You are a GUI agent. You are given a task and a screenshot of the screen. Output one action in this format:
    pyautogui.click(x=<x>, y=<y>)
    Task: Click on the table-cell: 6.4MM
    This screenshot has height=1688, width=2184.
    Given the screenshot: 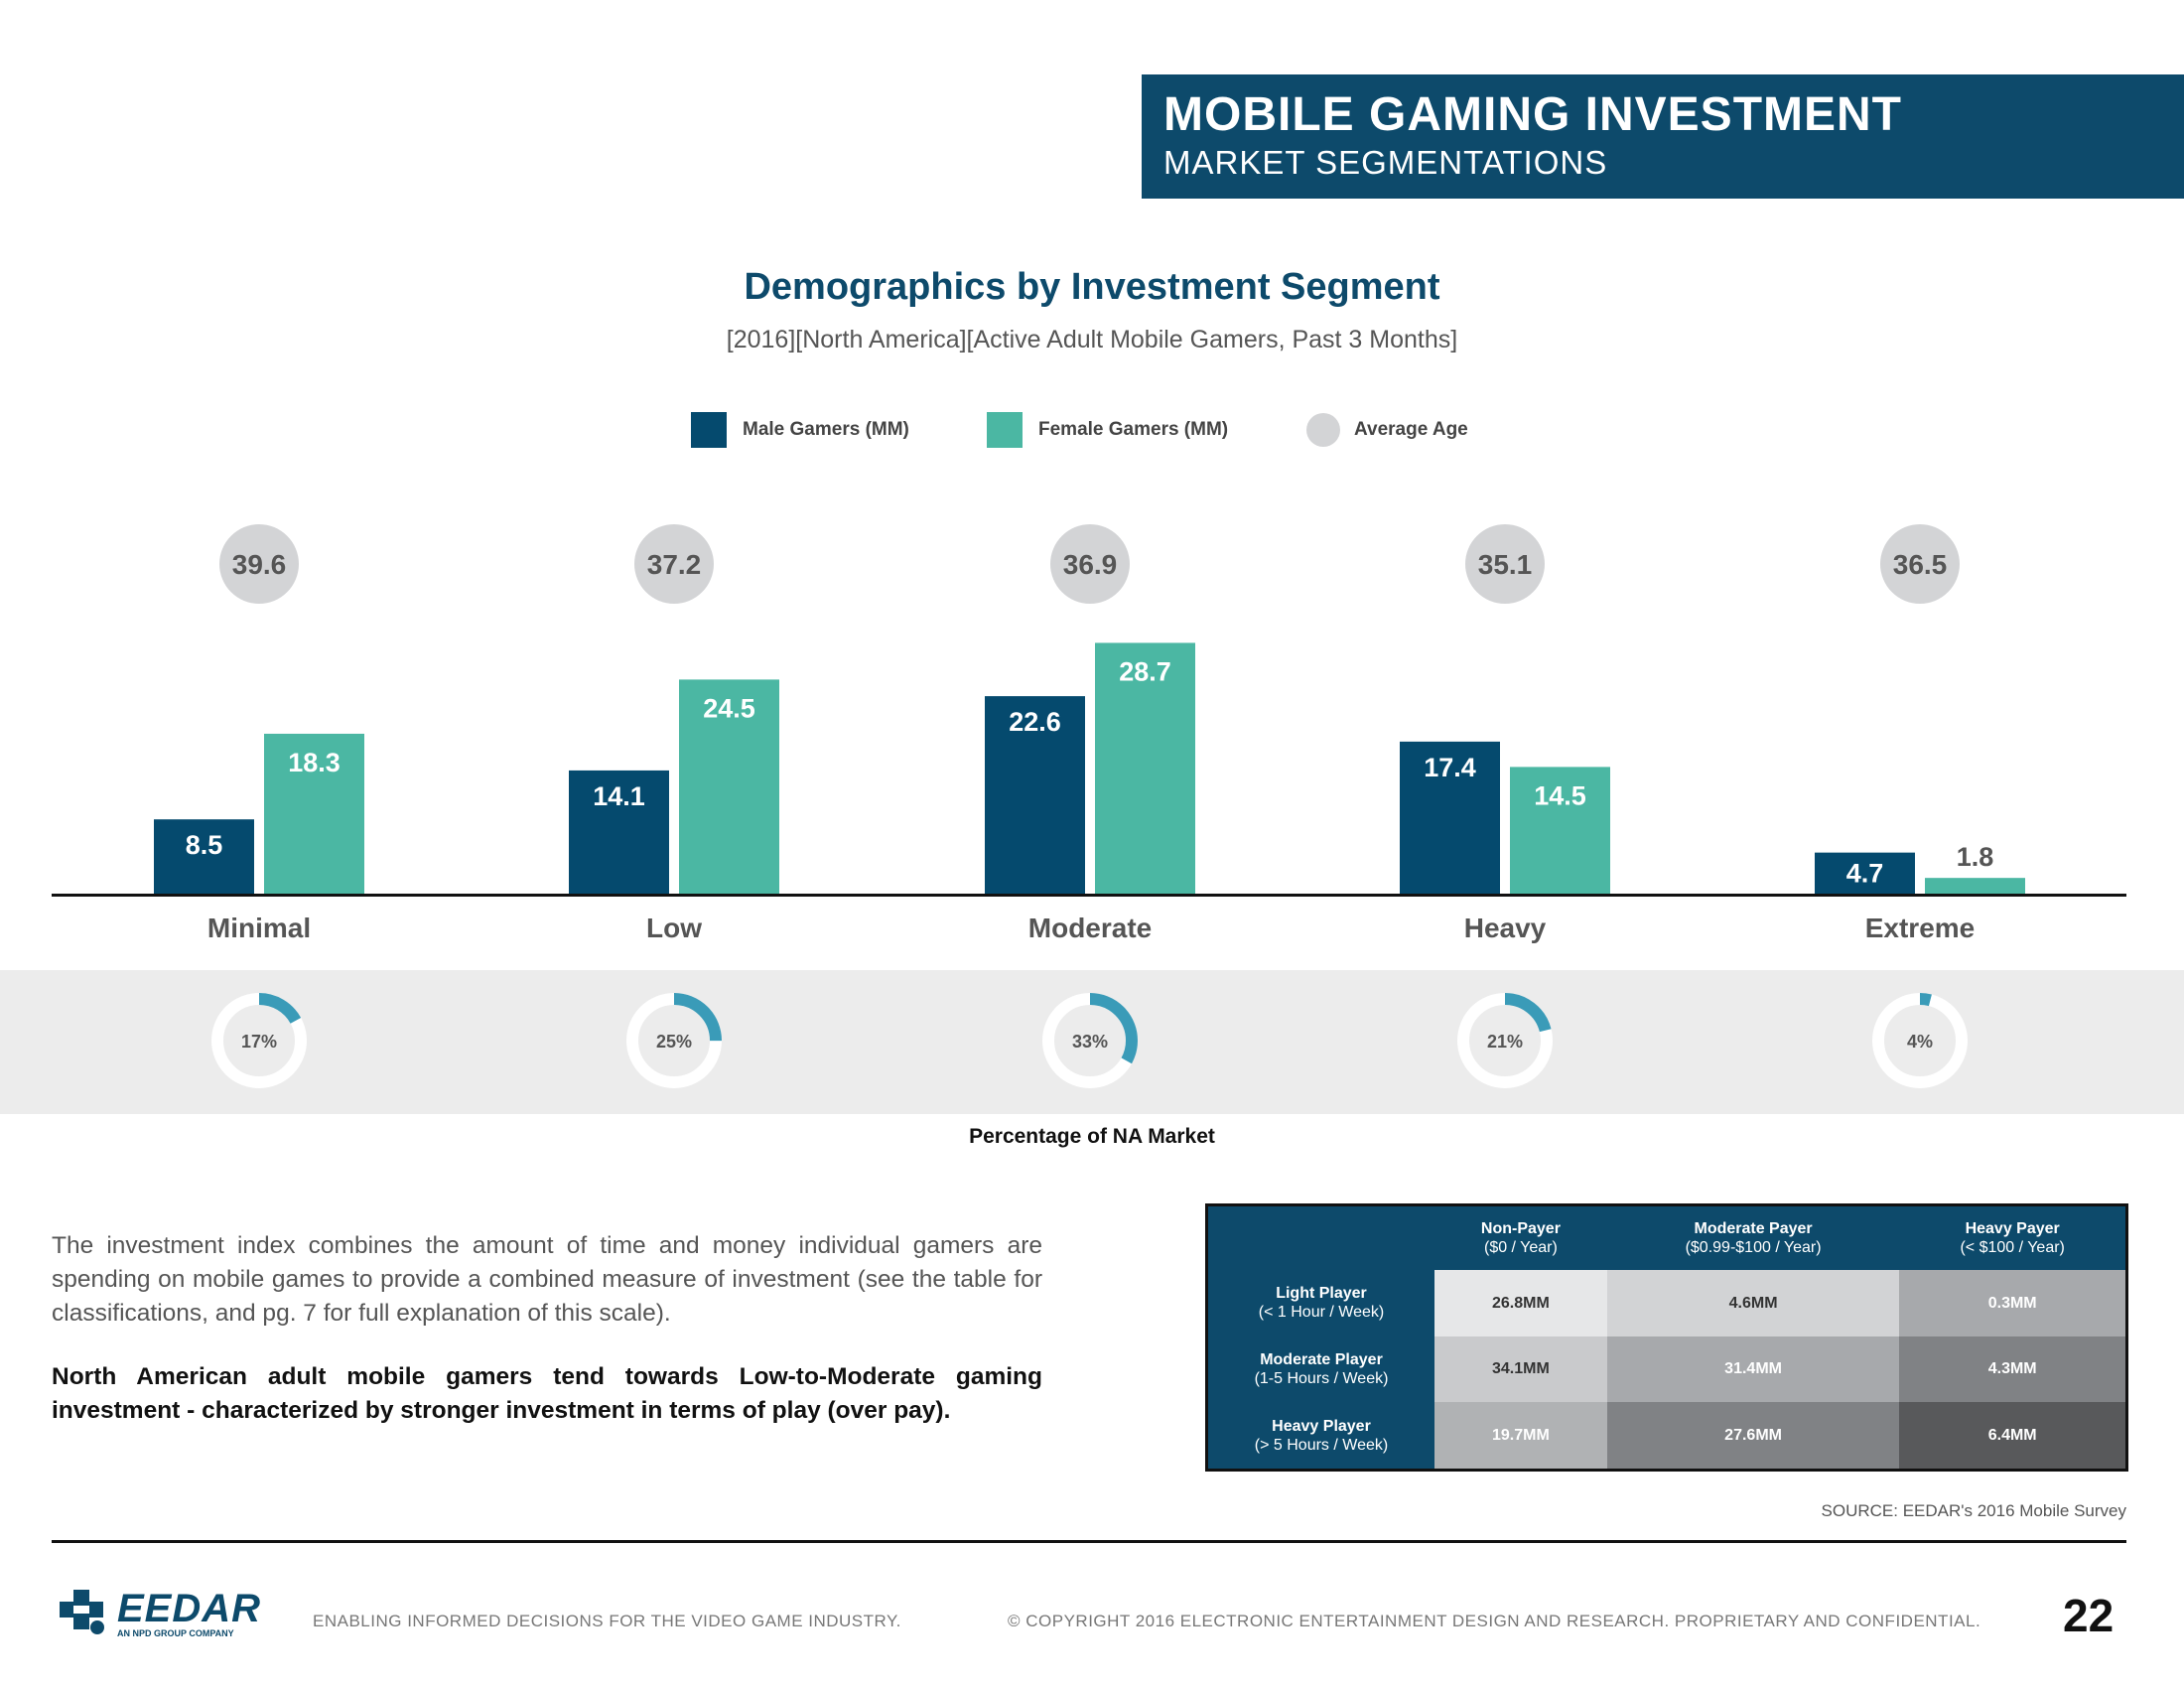 What is the action you would take?
    pyautogui.click(x=2012, y=1435)
    